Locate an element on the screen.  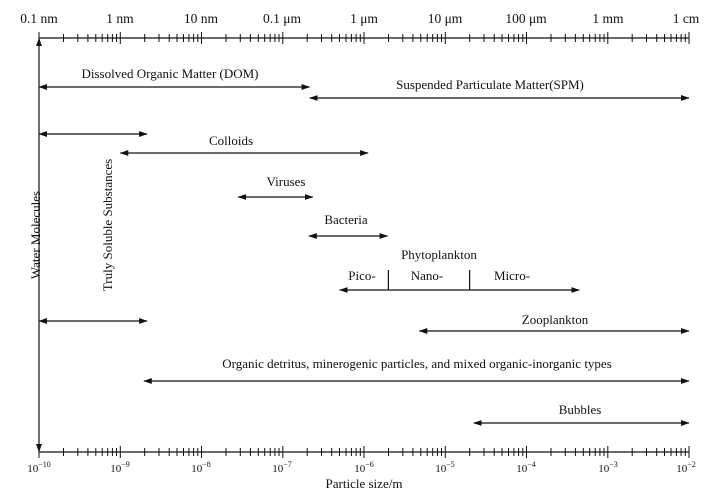
bottom-tick-label: 10⁻⁹ is located at coordinates (120, 467).